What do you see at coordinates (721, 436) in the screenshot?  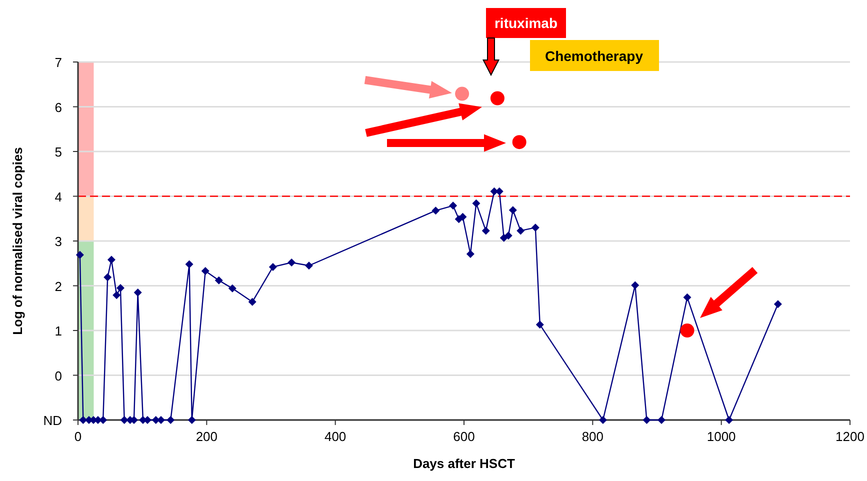 I see `x-tick-label: 1000` at bounding box center [721, 436].